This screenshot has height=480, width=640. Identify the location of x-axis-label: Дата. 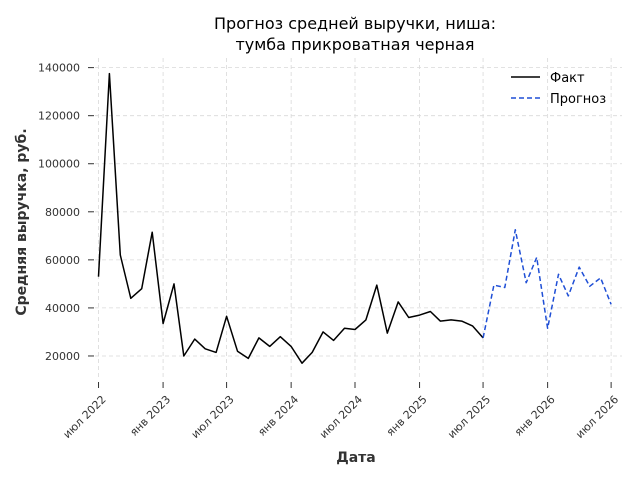
(355, 458).